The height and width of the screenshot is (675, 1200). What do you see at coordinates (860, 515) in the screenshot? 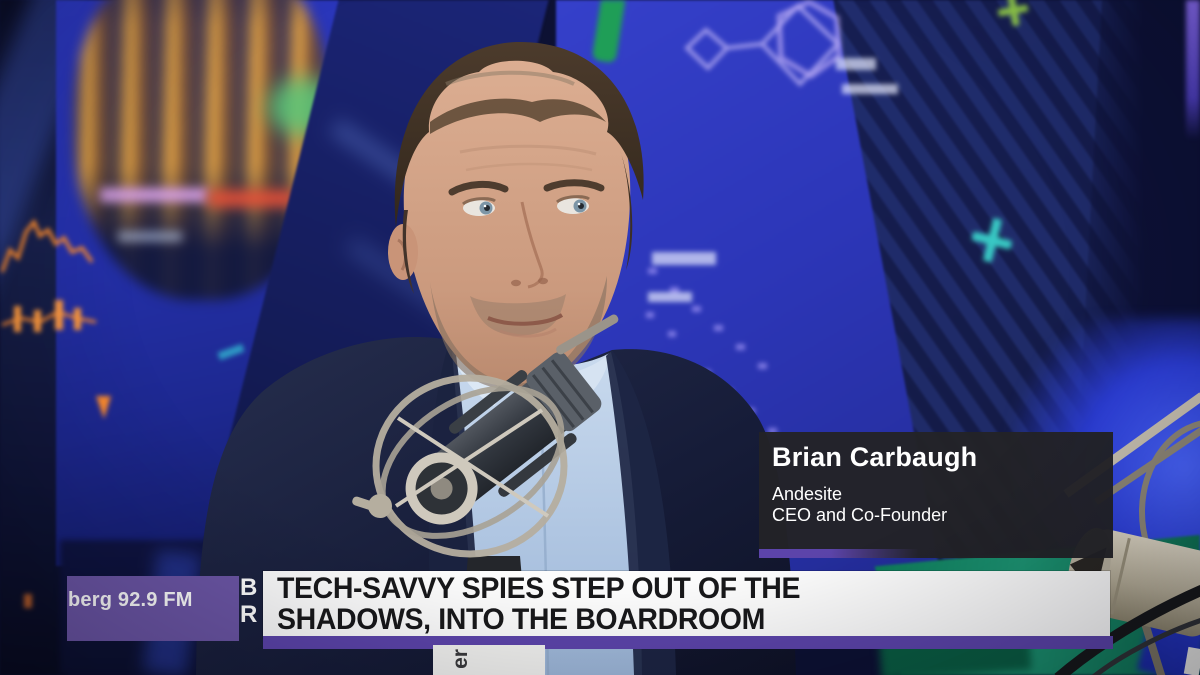
I see `guest-title: CEO and Co-Founder` at bounding box center [860, 515].